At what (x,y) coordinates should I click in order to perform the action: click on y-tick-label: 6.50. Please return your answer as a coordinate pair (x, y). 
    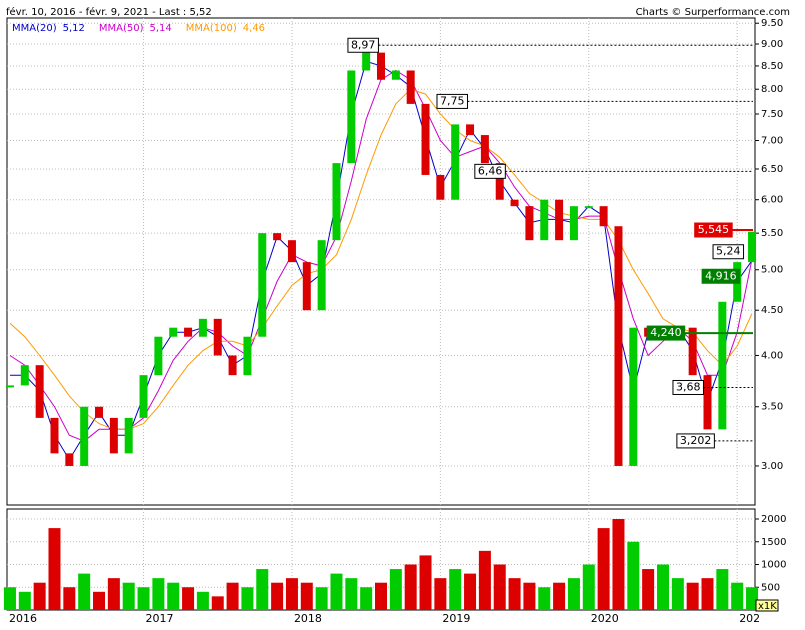
    Looking at the image, I should click on (772, 169).